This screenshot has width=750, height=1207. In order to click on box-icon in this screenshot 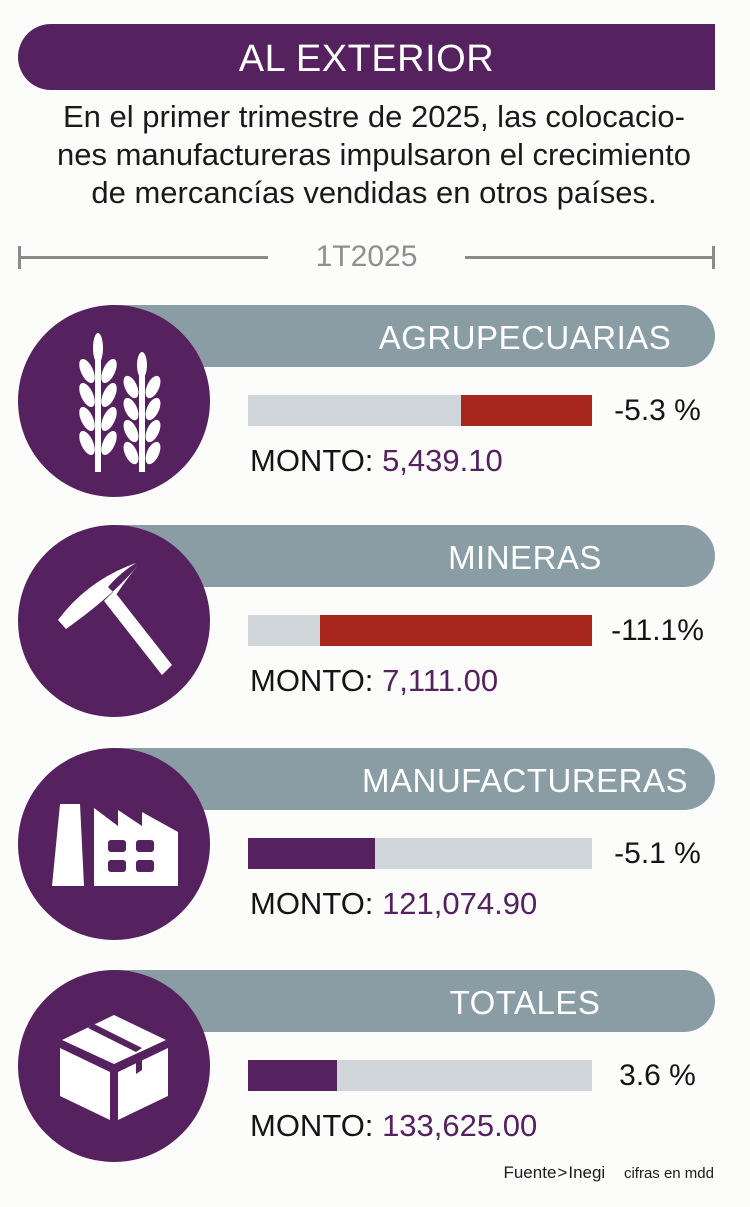, I will do `click(114, 1067)`.